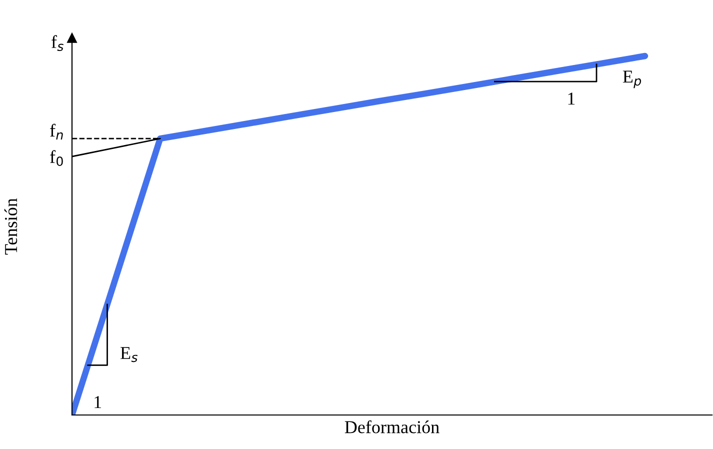 The width and height of the screenshot is (713, 449). What do you see at coordinates (392, 427) in the screenshot?
I see `x-axis-title: Deformación` at bounding box center [392, 427].